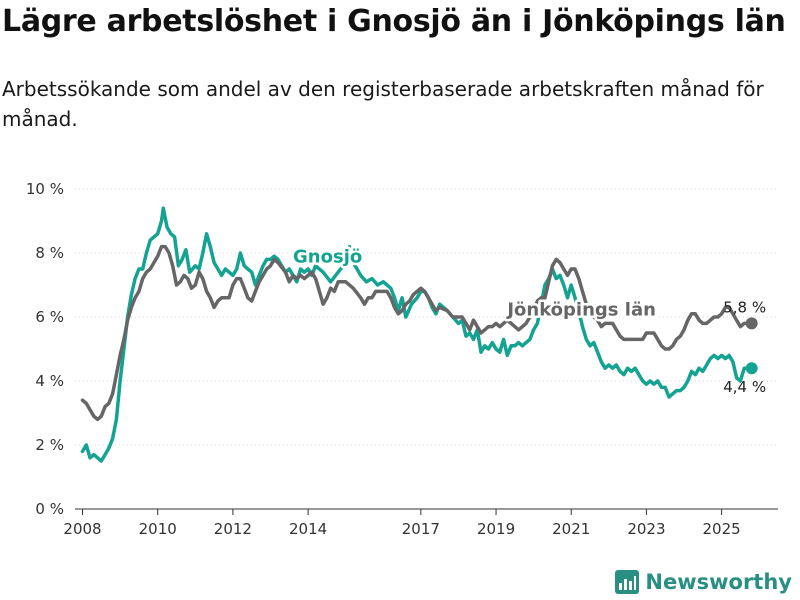 This screenshot has width=800, height=600. Describe the element at coordinates (308, 529) in the screenshot. I see `x-tick-label: 2014` at that location.